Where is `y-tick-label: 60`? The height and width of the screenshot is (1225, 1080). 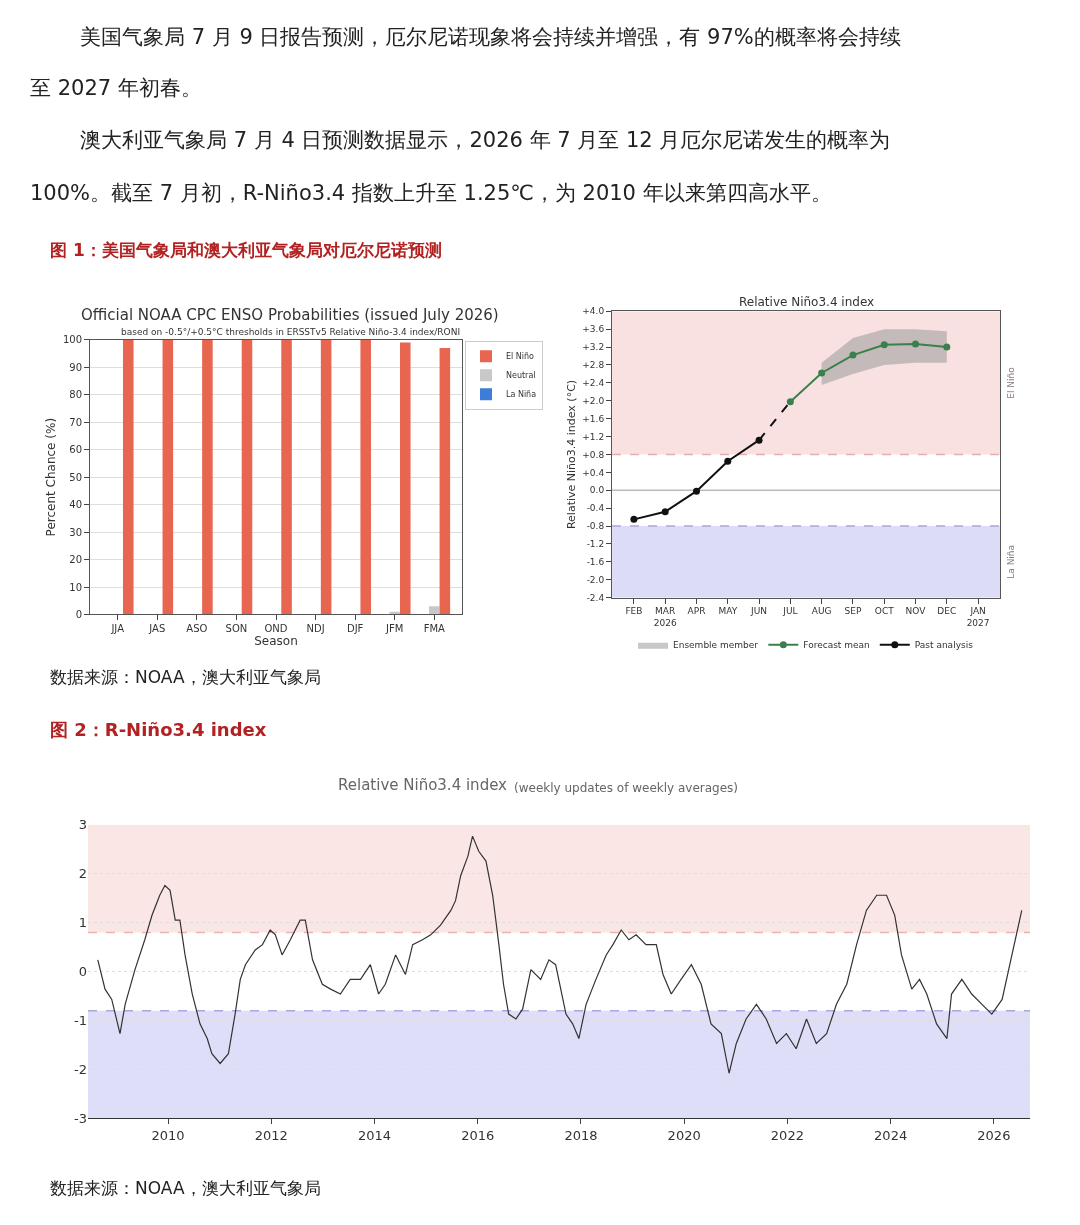
y-tick-label: 60 is located at coordinates (75, 450).